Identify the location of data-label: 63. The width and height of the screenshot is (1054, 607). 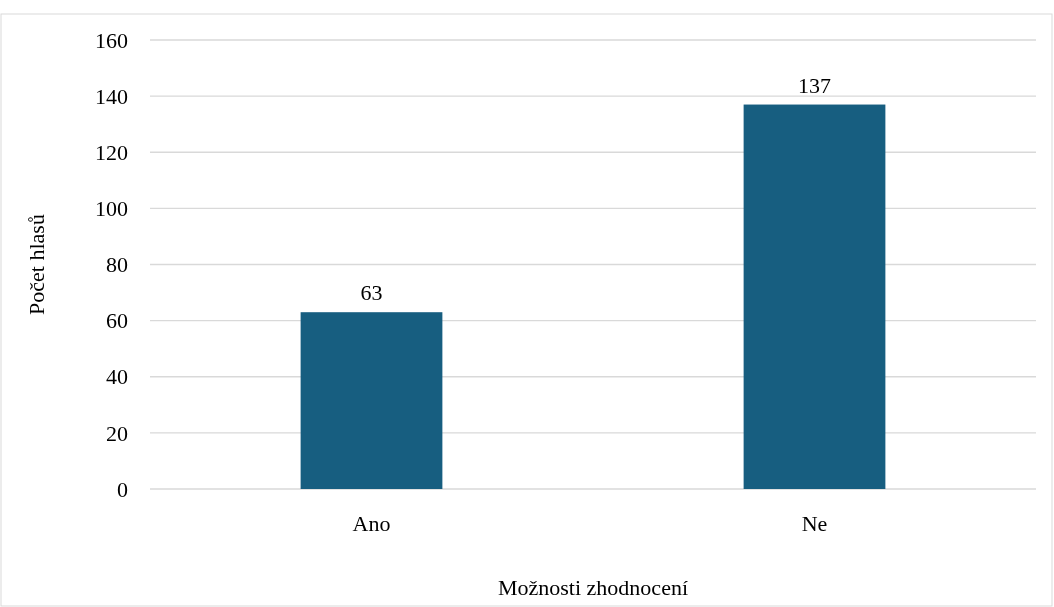
(371, 293).